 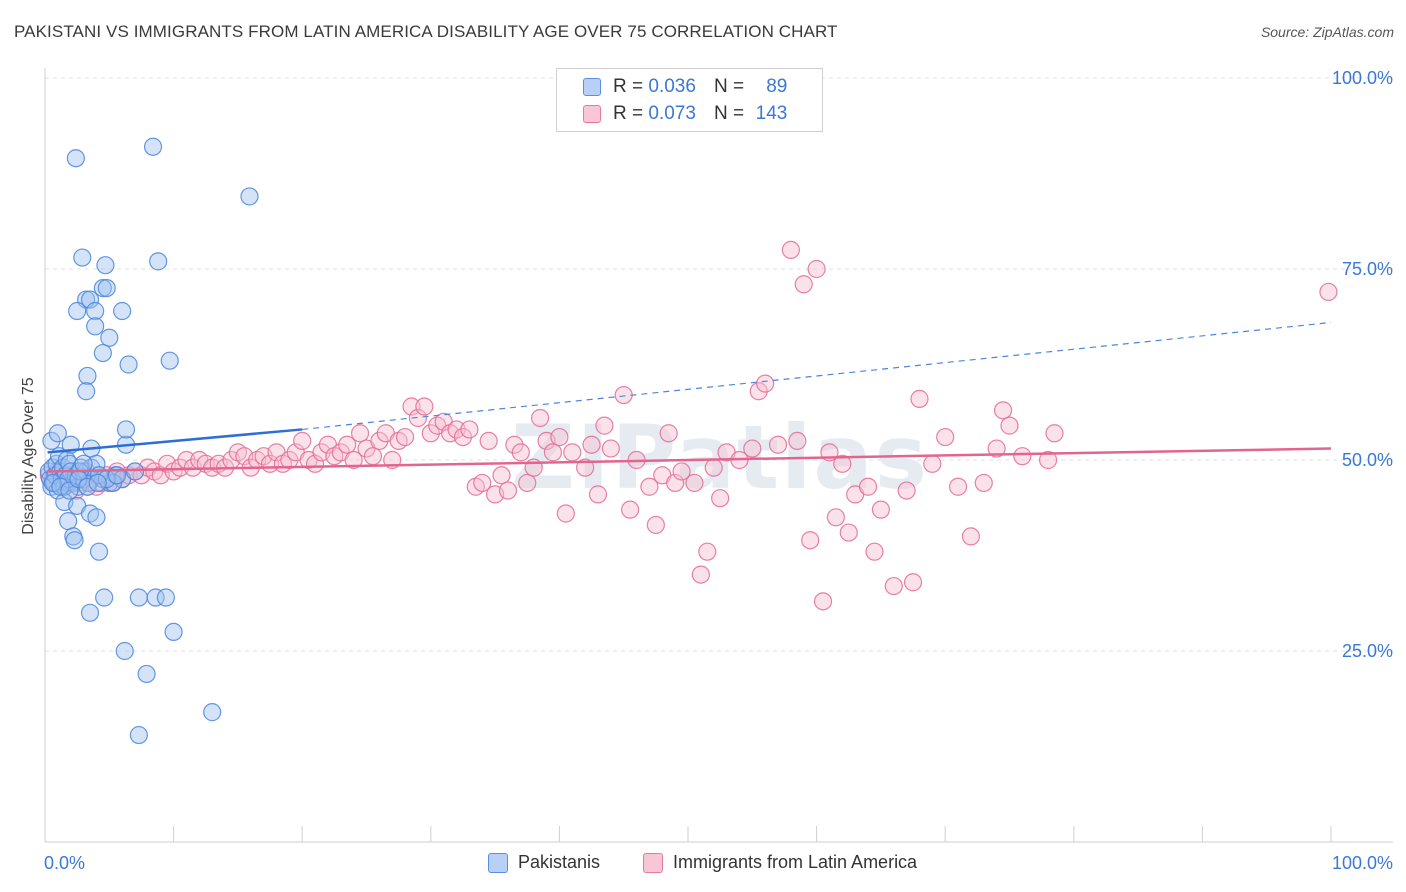 I want to click on series-legend-latin-america: Immigrants from Latin America, so click(x=780, y=862).